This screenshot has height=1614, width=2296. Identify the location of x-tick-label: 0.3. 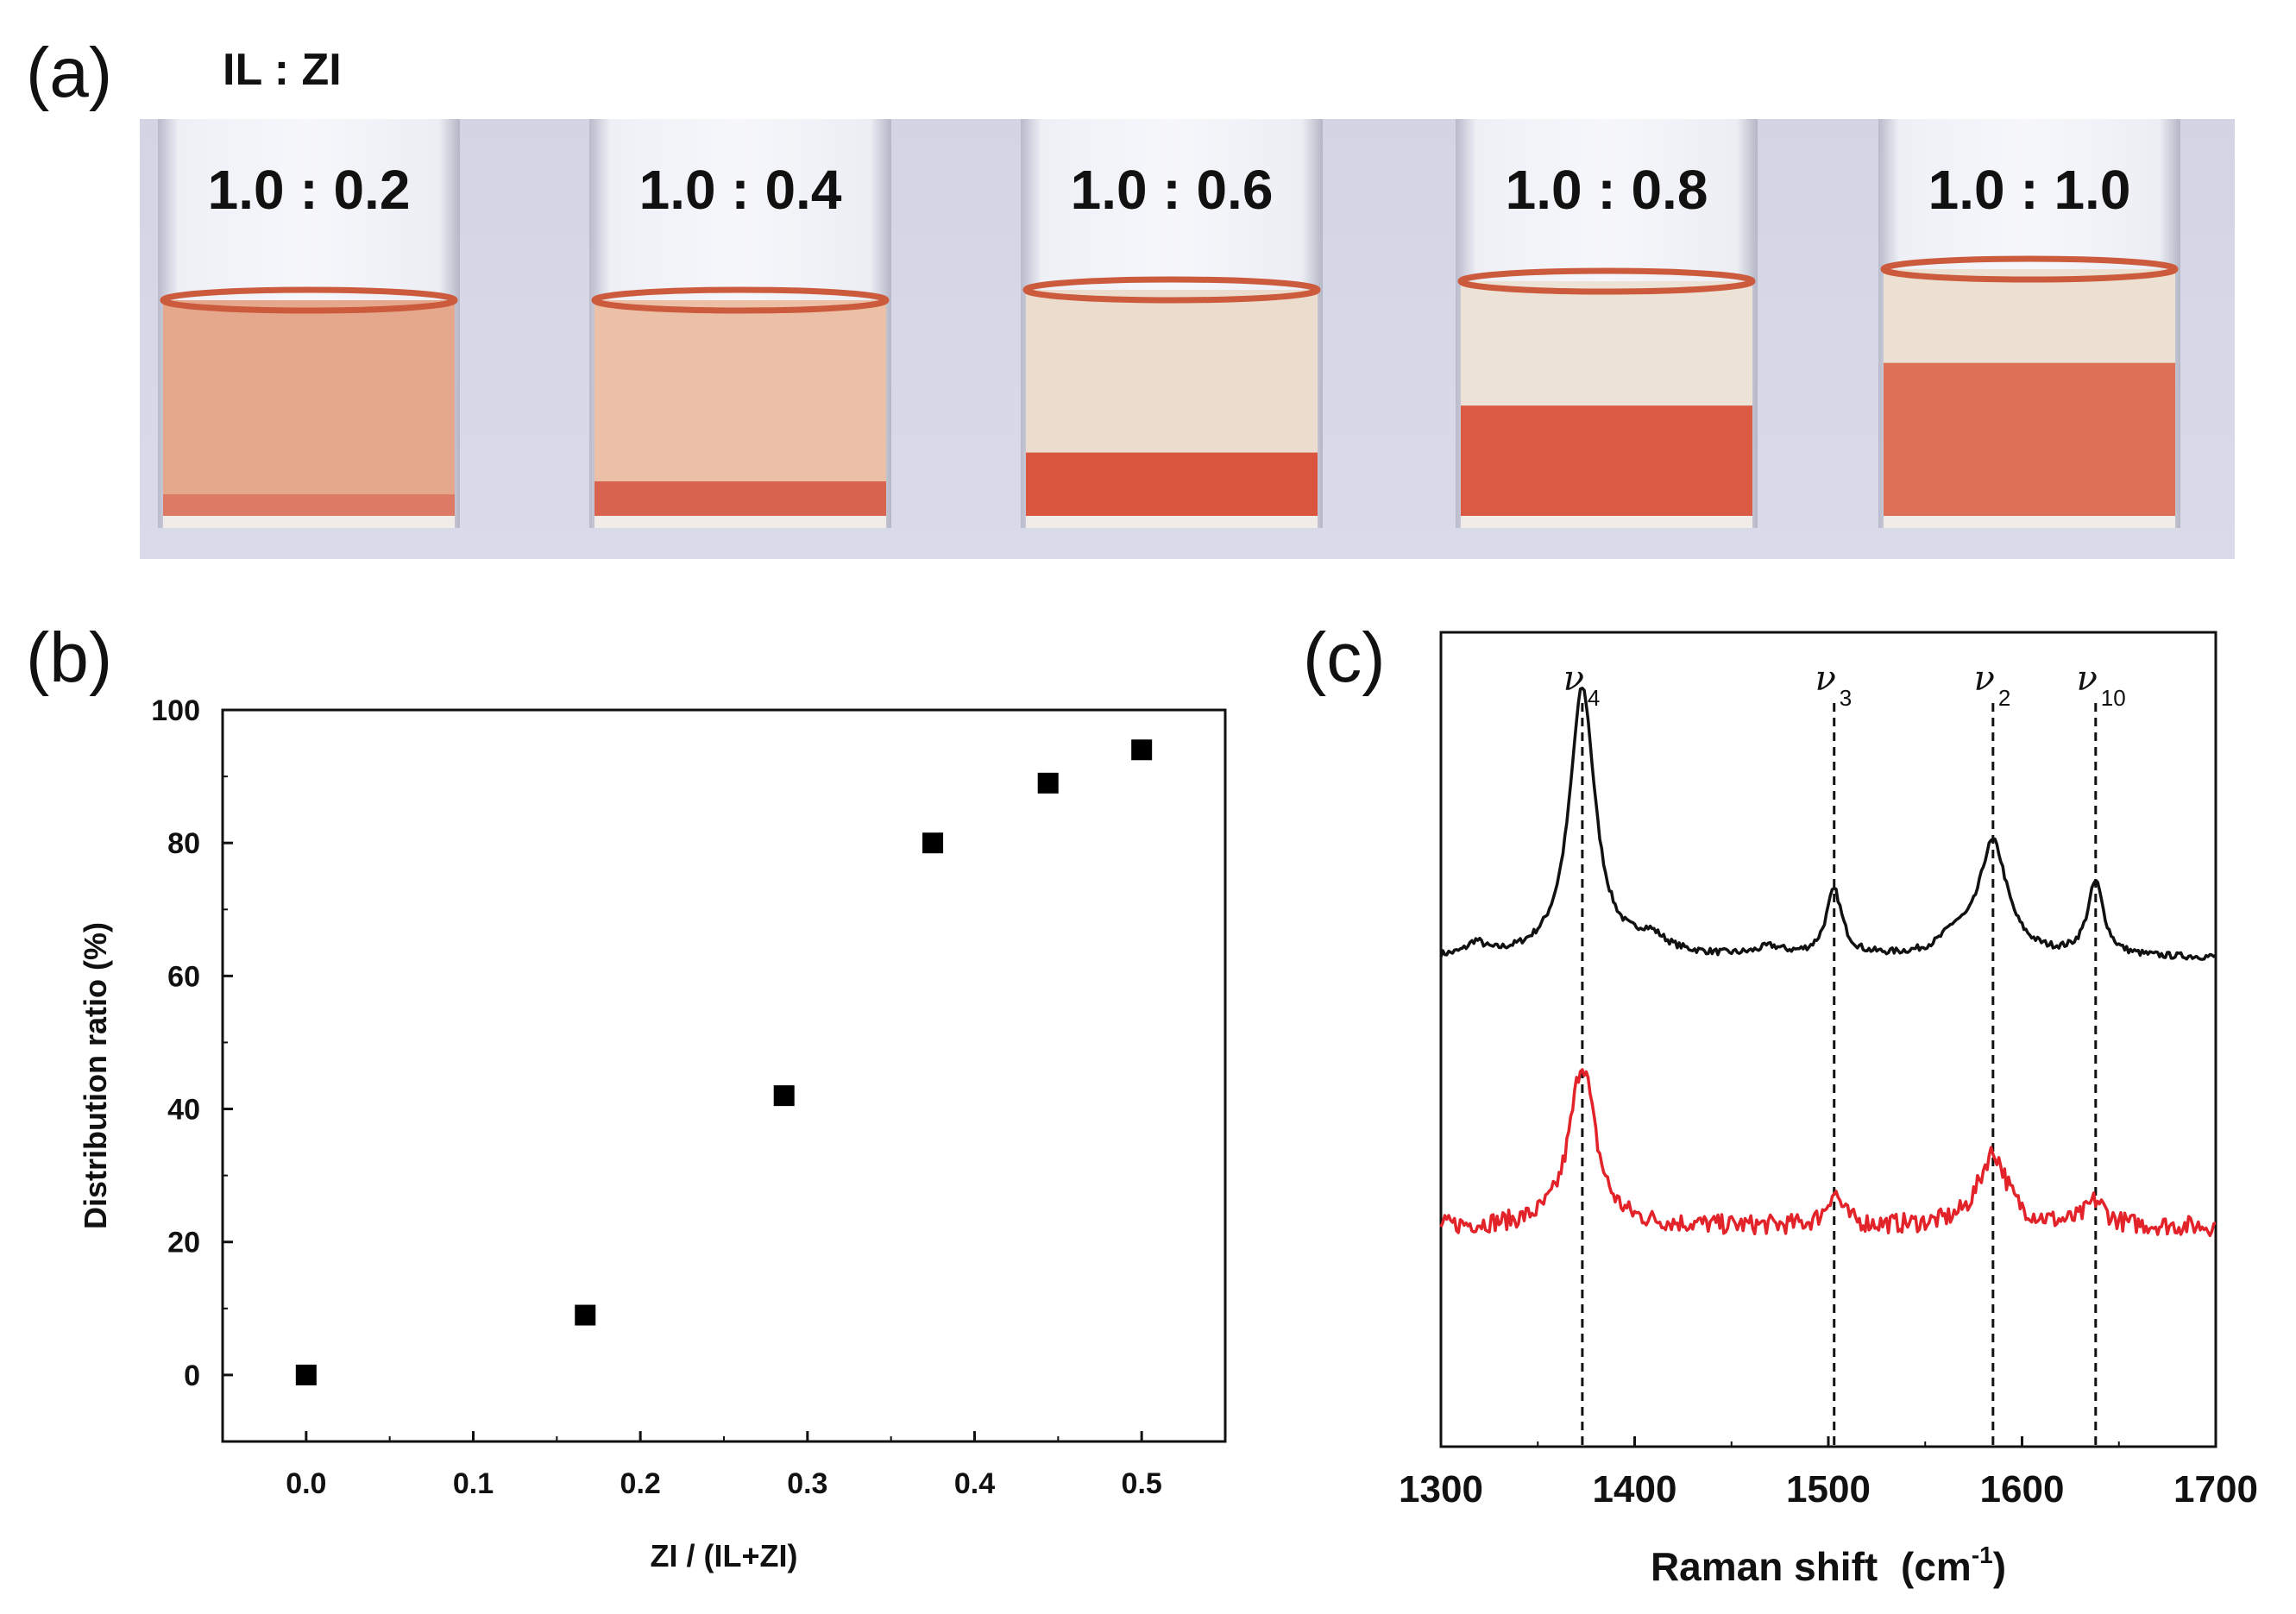
(807, 1483).